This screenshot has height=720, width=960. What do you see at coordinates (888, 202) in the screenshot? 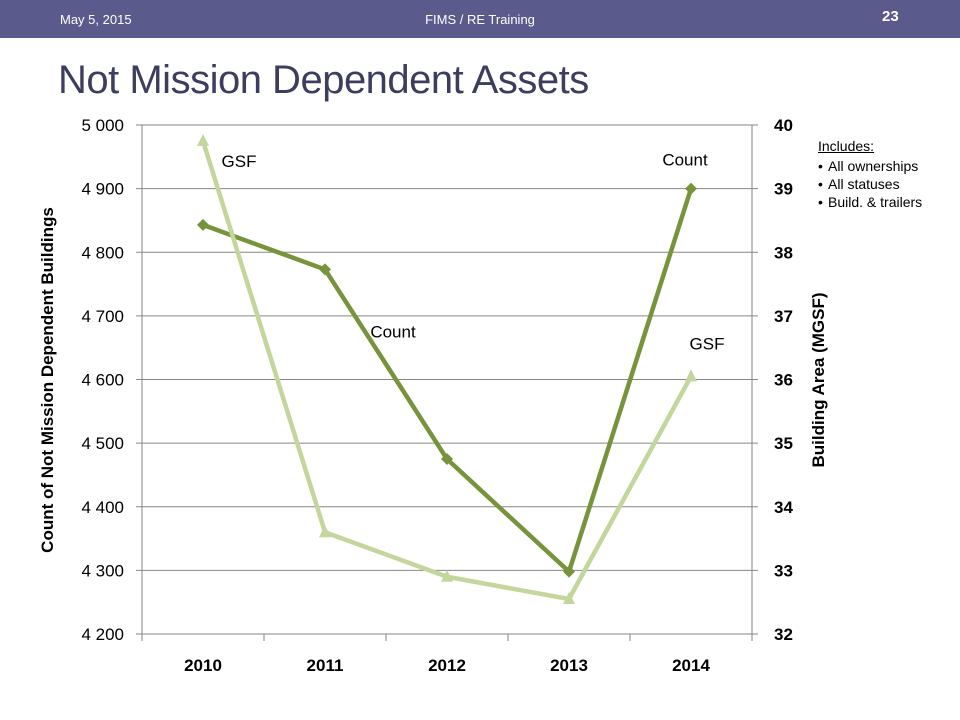
I see `includes-item: Build. & trailers` at bounding box center [888, 202].